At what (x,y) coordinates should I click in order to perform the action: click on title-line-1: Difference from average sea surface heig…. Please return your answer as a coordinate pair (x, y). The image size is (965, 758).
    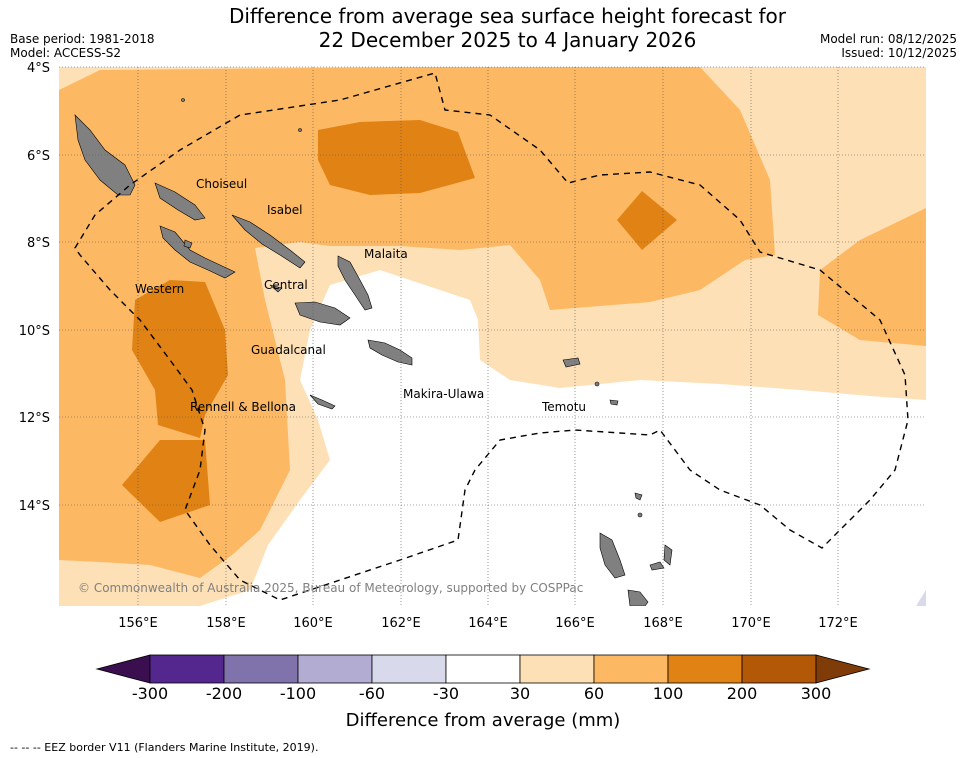
    Looking at the image, I should click on (507, 16).